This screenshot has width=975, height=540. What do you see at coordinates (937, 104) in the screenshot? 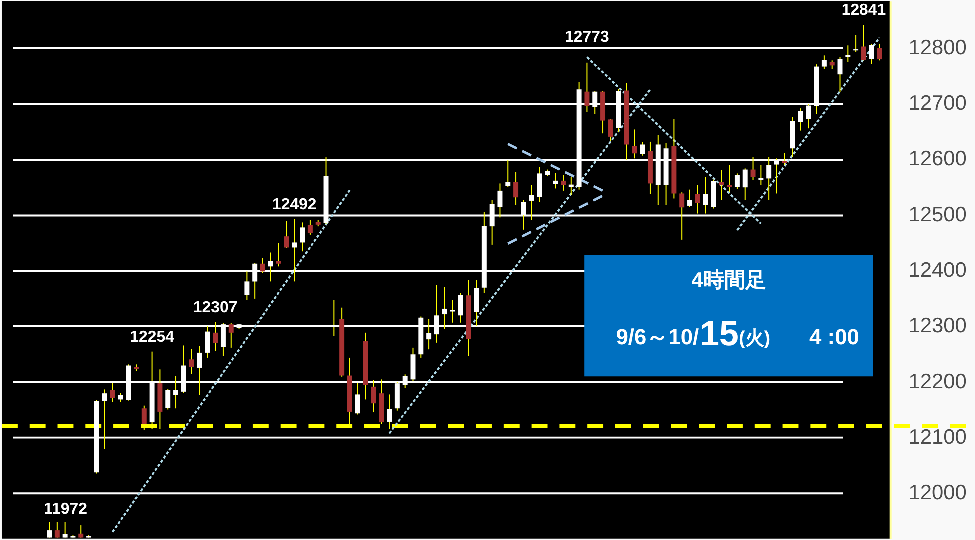
I see `y-tick-label: 12700` at bounding box center [937, 104].